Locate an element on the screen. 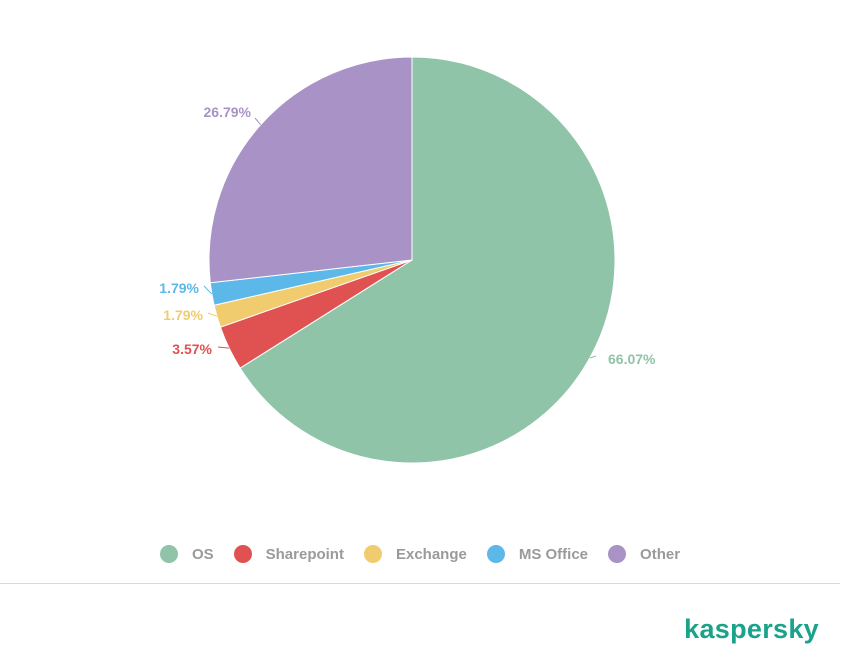 The height and width of the screenshot is (658, 865). legend-swatch-sharepoint is located at coordinates (242, 554).